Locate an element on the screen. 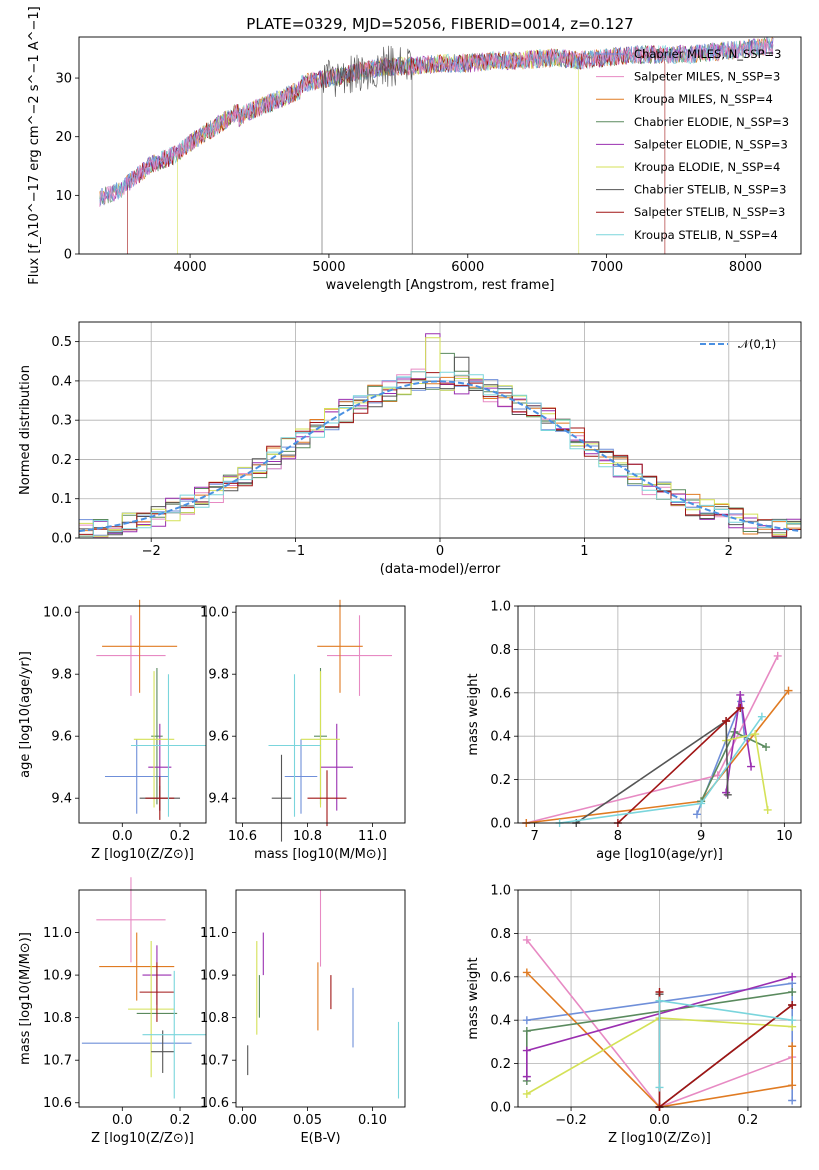 The width and height of the screenshot is (819, 1170). age-vs-Z-ytick-label: 9.8 is located at coordinates (61, 675).